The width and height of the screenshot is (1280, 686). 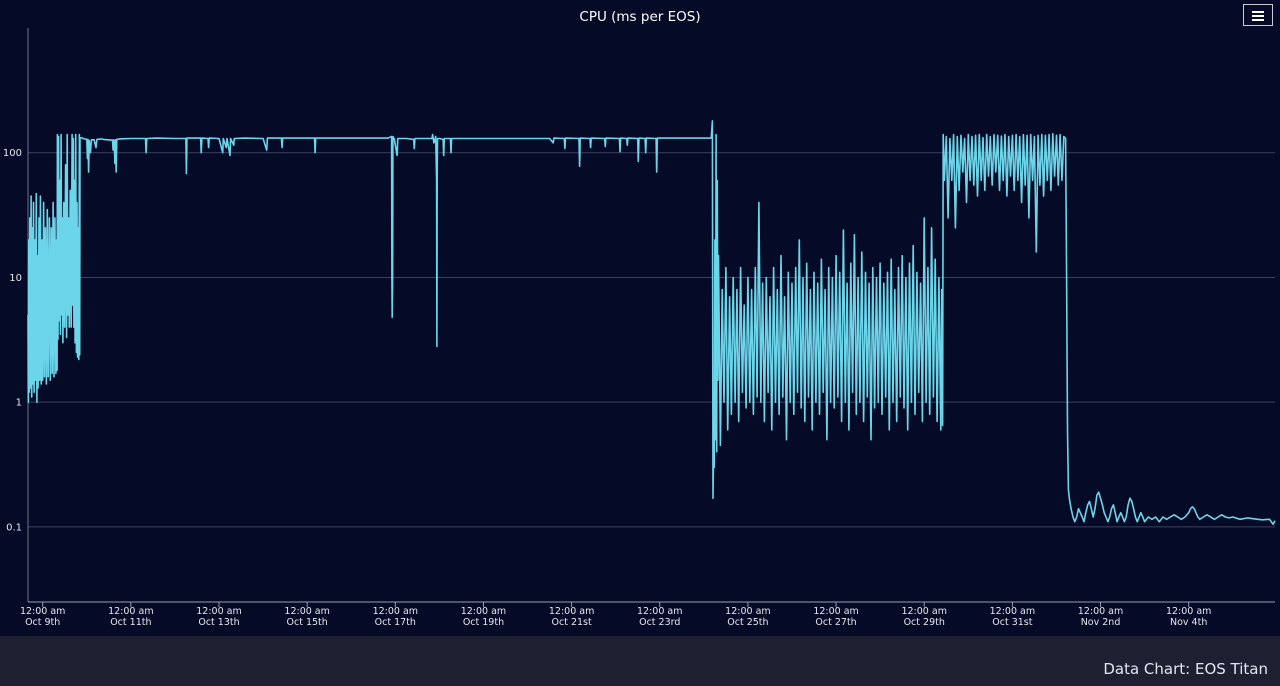 I want to click on y-tick-label: 10, so click(x=15, y=278).